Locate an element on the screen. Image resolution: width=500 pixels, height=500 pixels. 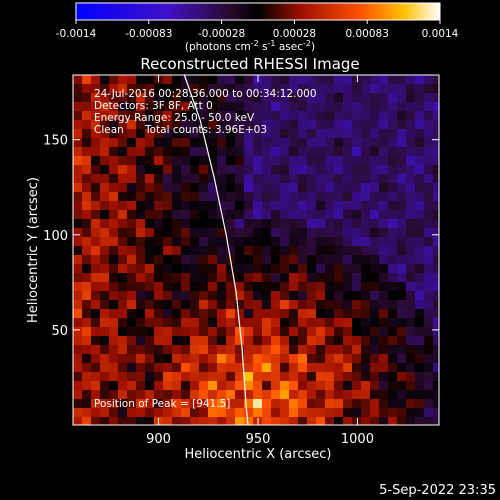
y-tick-label: 150 is located at coordinates (55, 141).